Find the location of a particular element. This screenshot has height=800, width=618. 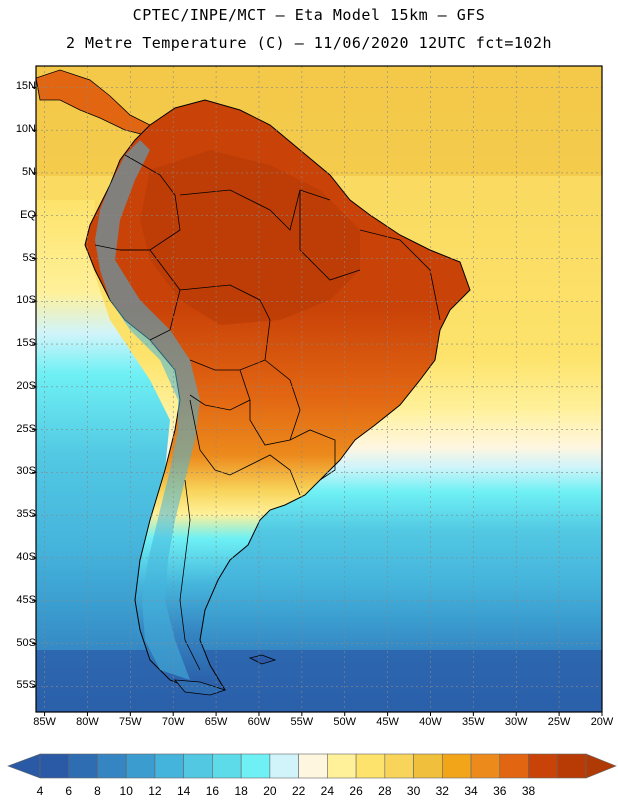

lat-tick-label: 10S is located at coordinates (26, 300).